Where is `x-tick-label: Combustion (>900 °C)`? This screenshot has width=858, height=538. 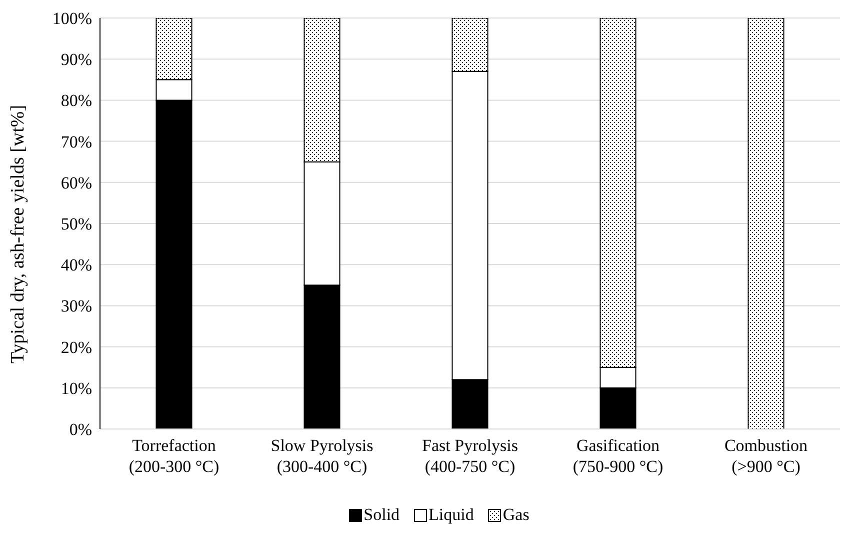
x-tick-label: Combustion (>900 °C) is located at coordinates (766, 456).